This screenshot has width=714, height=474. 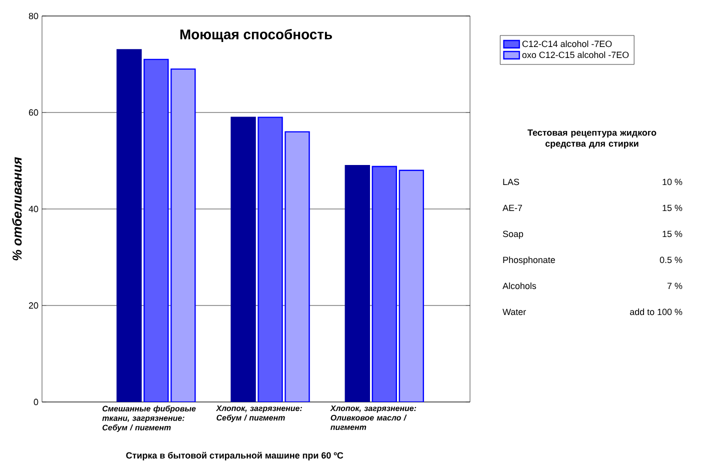 What do you see at coordinates (529, 260) in the screenshot?
I see `text: Phosphonate` at bounding box center [529, 260].